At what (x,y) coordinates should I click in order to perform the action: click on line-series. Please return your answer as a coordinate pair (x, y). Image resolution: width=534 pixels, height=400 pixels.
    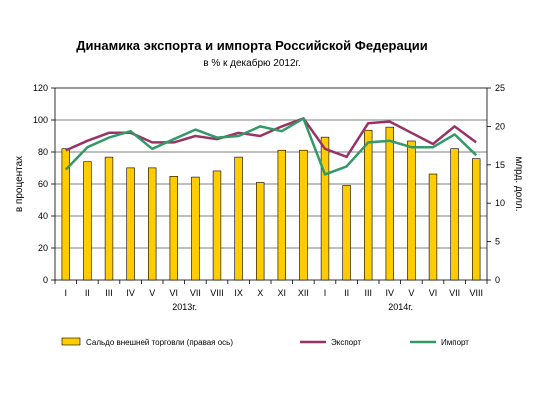
    Looking at the image, I should click on (271, 146).